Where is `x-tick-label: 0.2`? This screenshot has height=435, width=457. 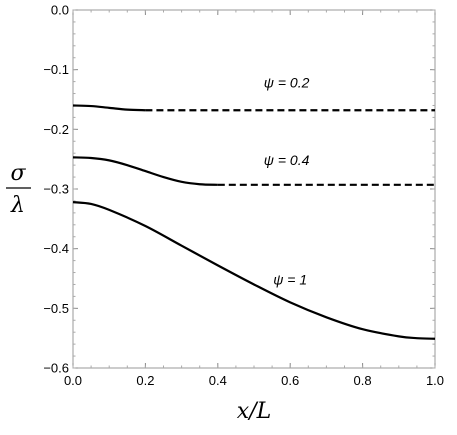 x-tick-label: 0.2 is located at coordinates (145, 380).